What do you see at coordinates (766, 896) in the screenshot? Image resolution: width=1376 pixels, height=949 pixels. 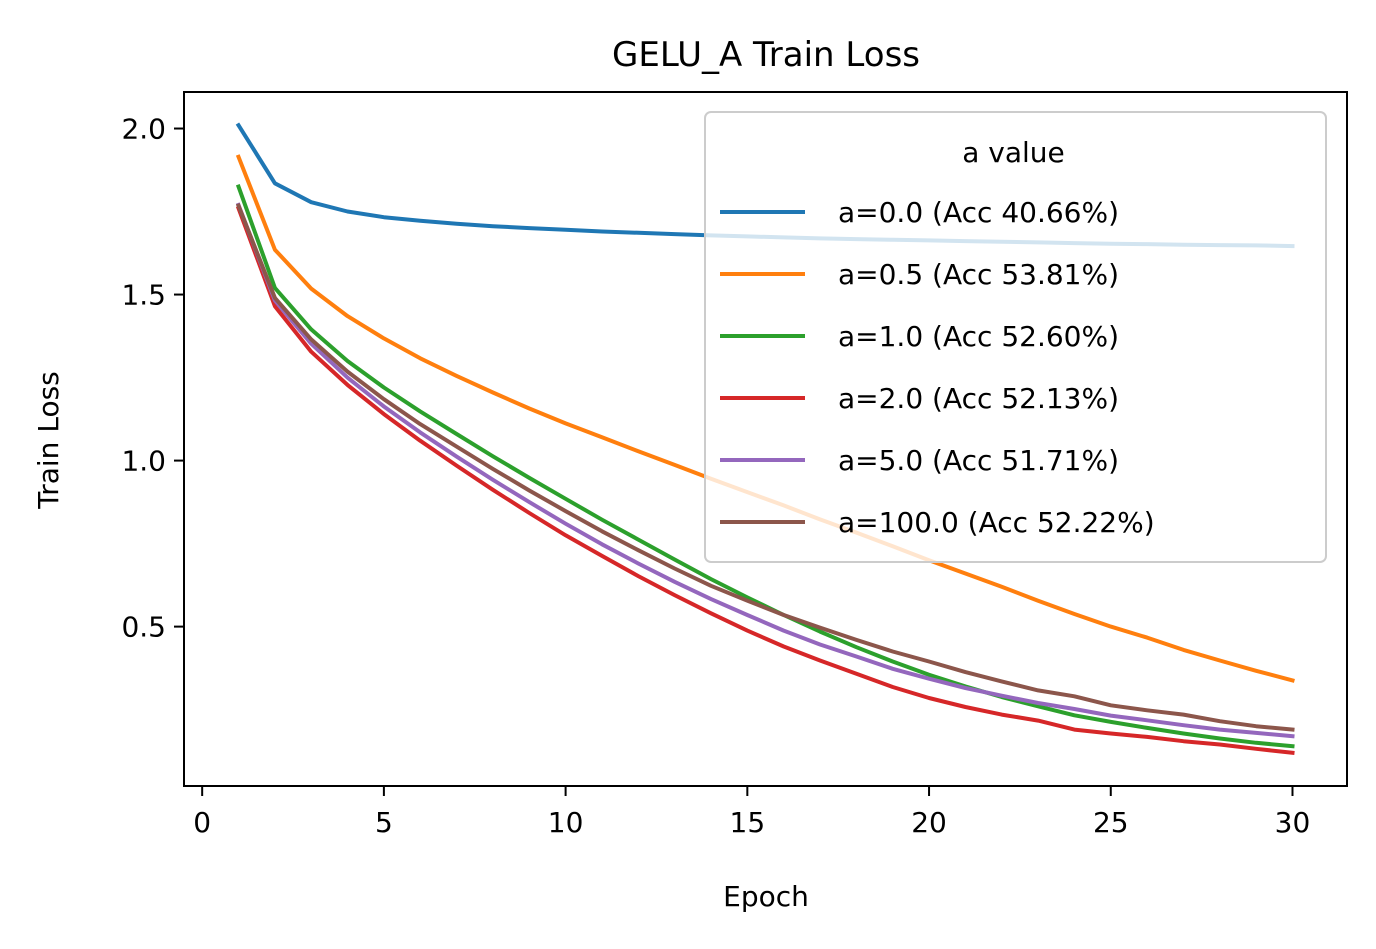 I see `x-axis-title: Epoch` at bounding box center [766, 896].